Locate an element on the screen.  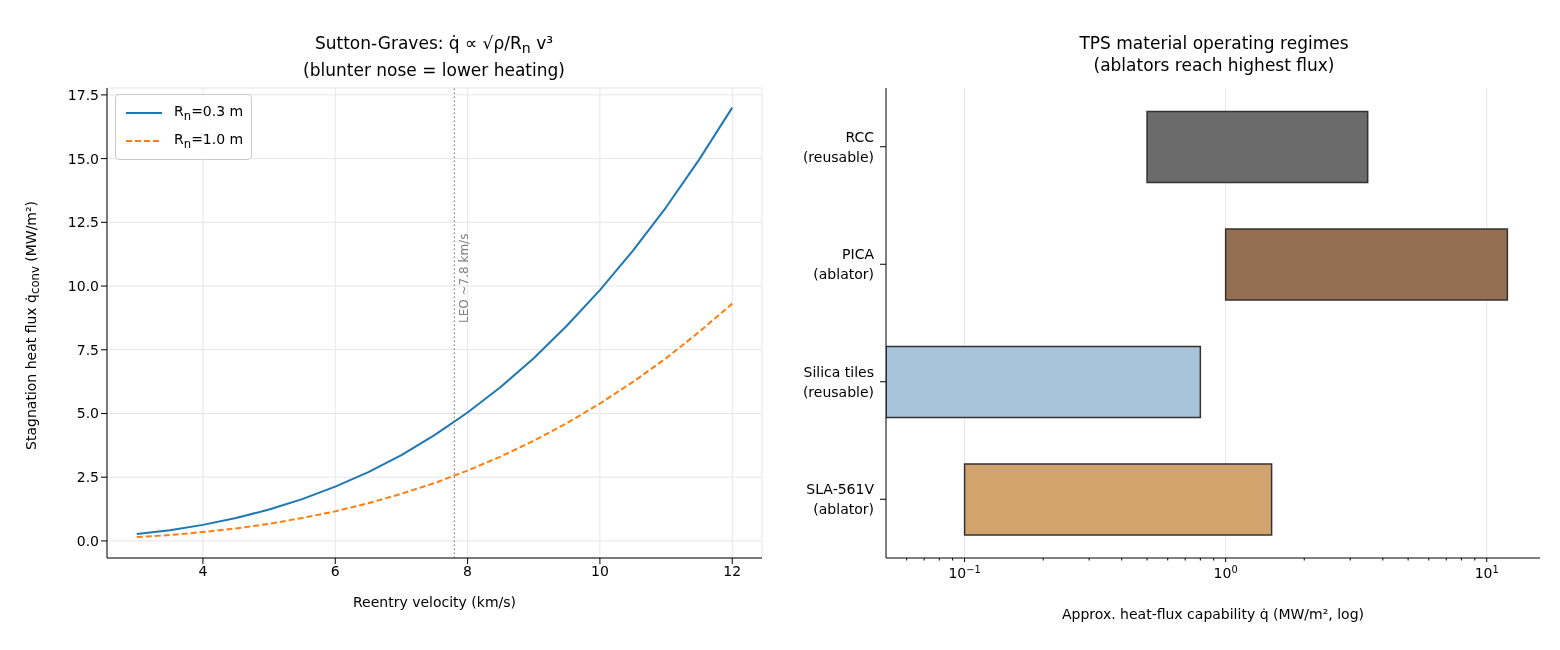
chart-title: Sutton-Graves: q̇ ∝ √ρ/R$_{n}$ v³ is located at coordinates (434, 45).